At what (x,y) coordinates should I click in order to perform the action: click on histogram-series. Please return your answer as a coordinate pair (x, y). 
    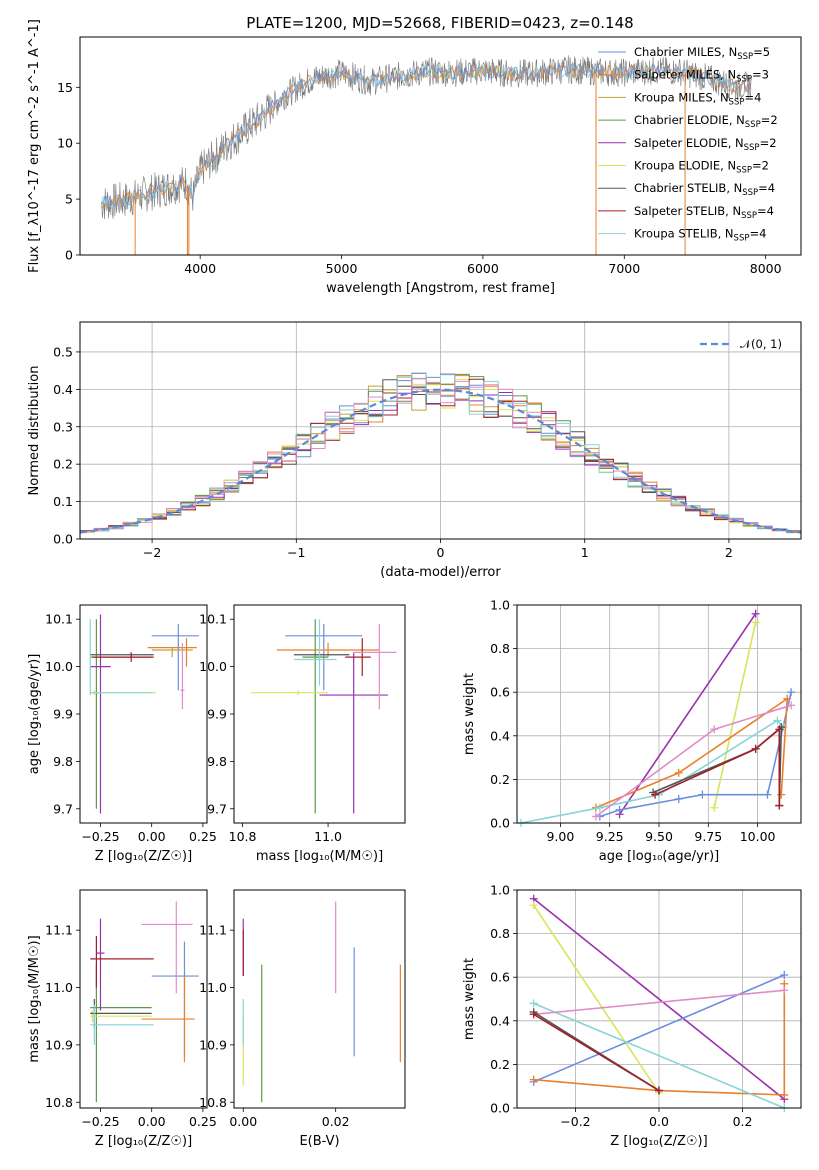
    Looking at the image, I should click on (440, 455).